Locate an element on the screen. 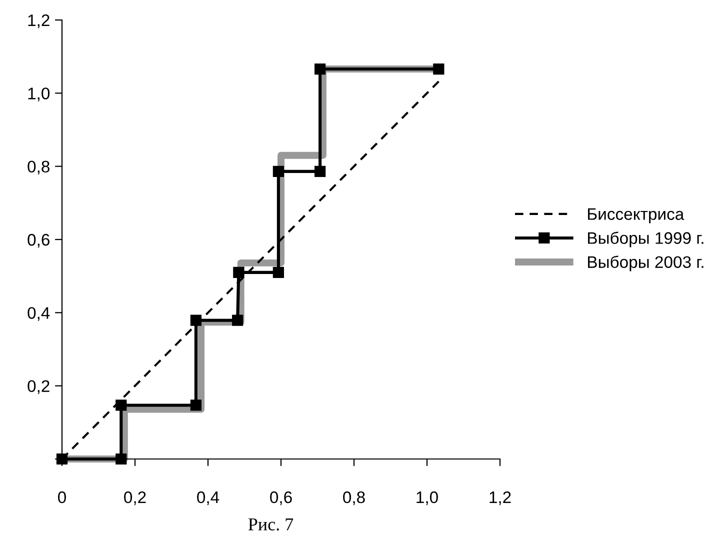 Image resolution: width=722 pixels, height=545 pixels. x-tick-label: 0,8 is located at coordinates (354, 498).